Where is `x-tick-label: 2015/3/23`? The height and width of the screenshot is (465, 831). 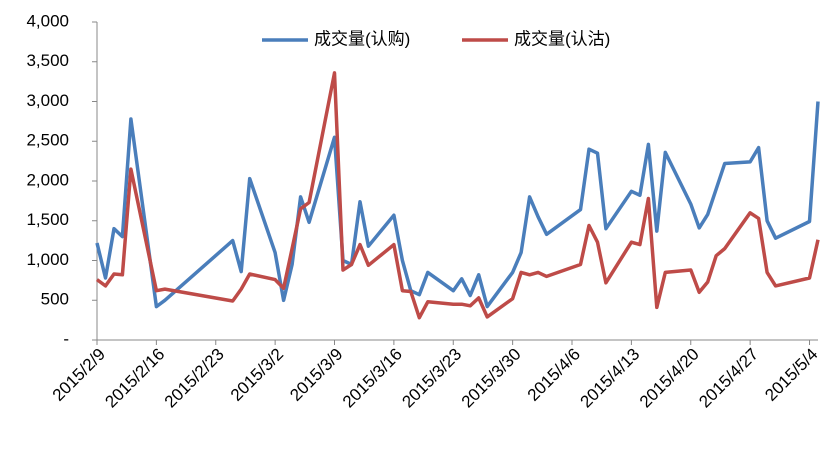 x-tick-label: 2015/3/23 is located at coordinates (431, 378).